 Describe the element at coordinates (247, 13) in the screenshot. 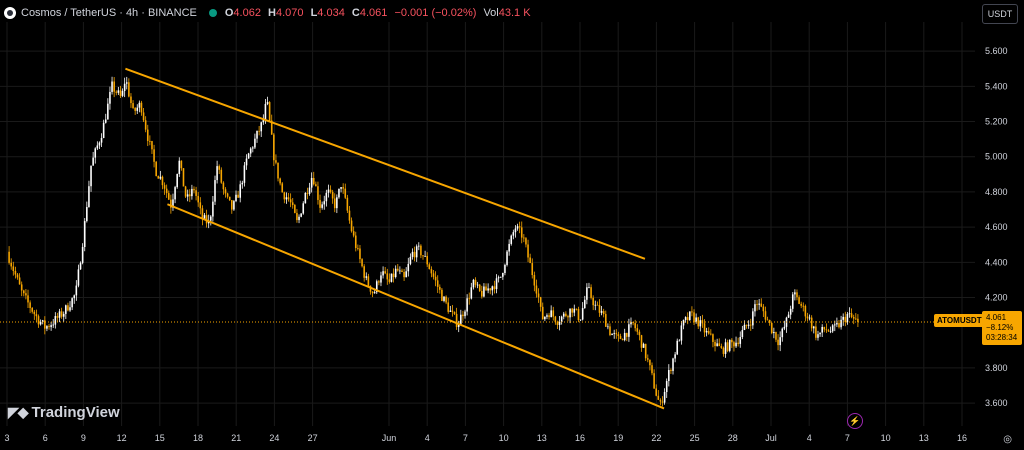

I see `open-value: 4.062` at that location.